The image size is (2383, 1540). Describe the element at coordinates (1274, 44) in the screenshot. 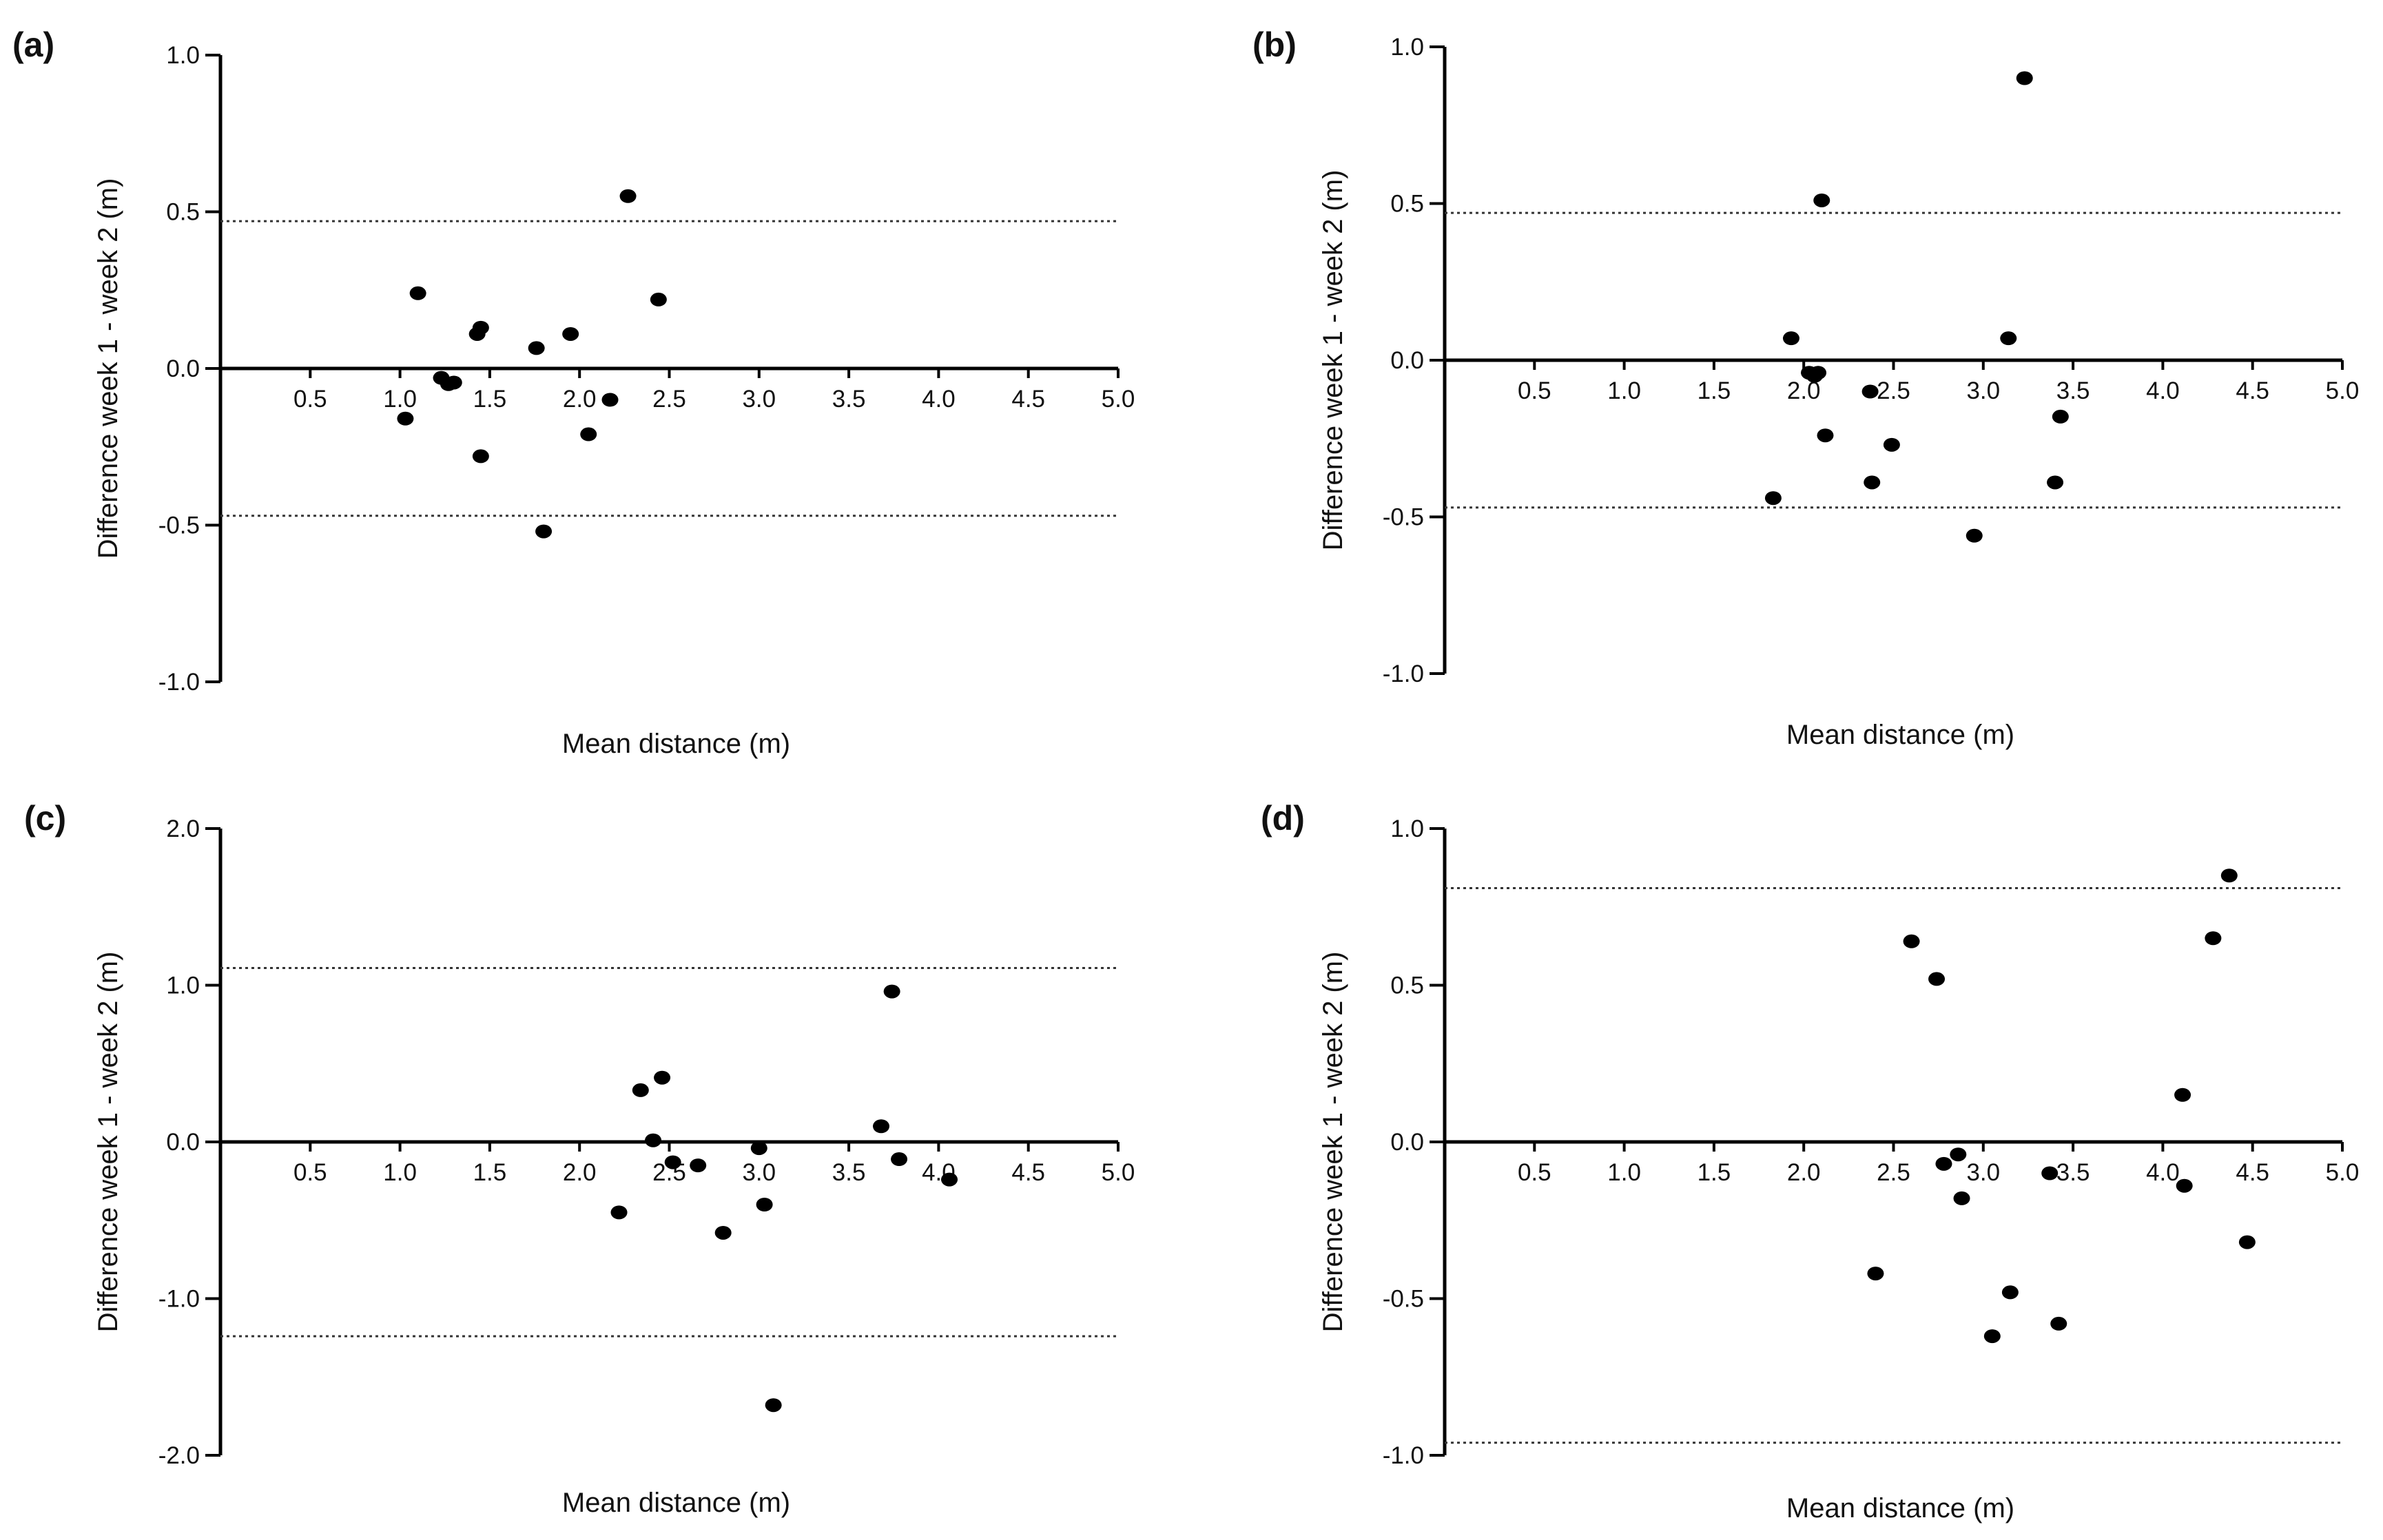

I see `panel-letter: (b)` at that location.